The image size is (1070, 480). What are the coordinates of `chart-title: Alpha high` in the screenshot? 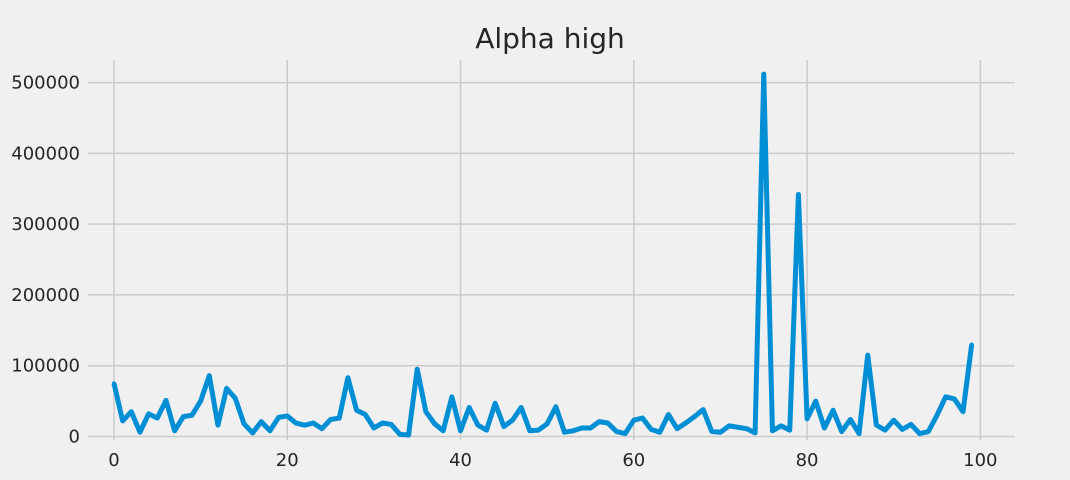 It's located at (550, 38).